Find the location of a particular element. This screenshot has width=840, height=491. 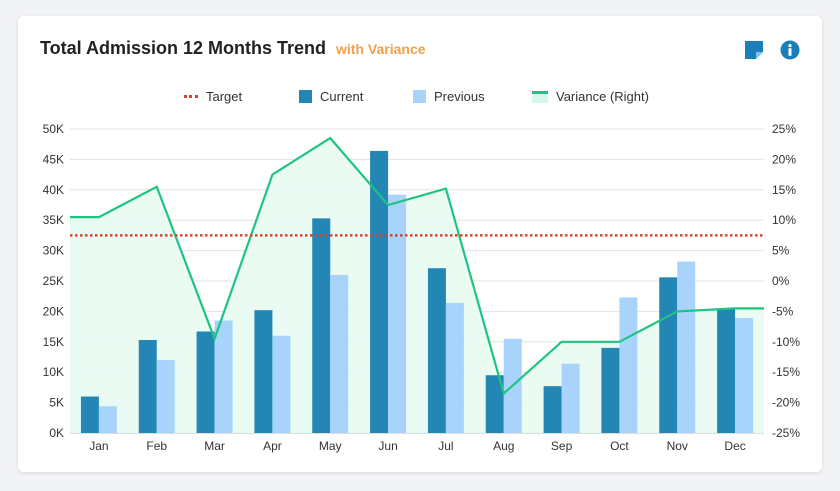

previous-swatch is located at coordinates (419, 96).